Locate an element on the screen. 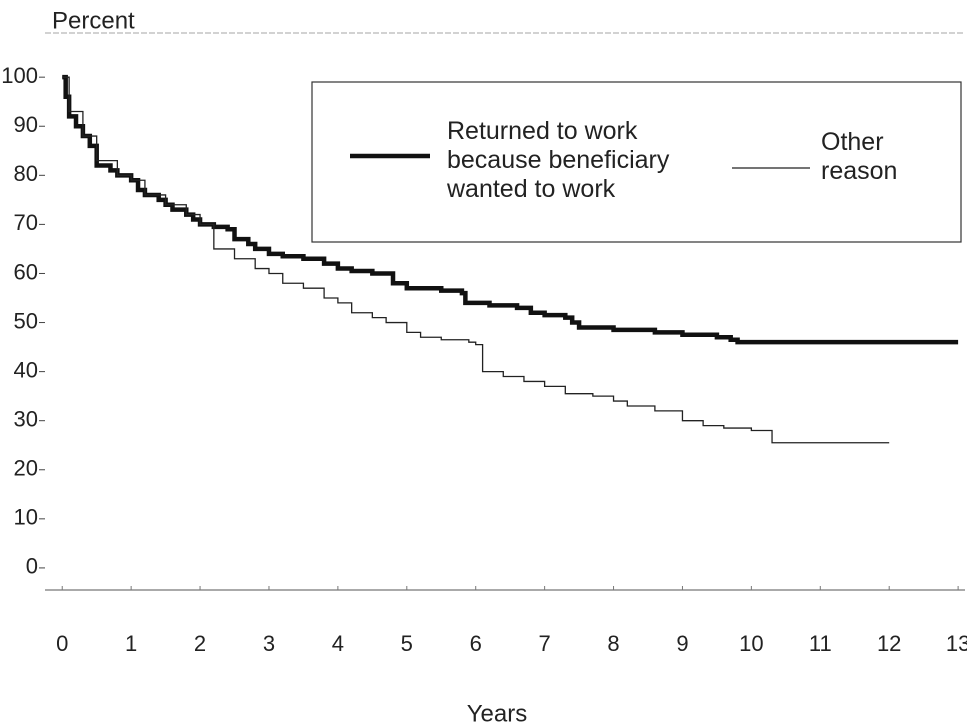 Image resolution: width=967 pixels, height=728 pixels. y-tick-label: 50 is located at coordinates (26, 320).